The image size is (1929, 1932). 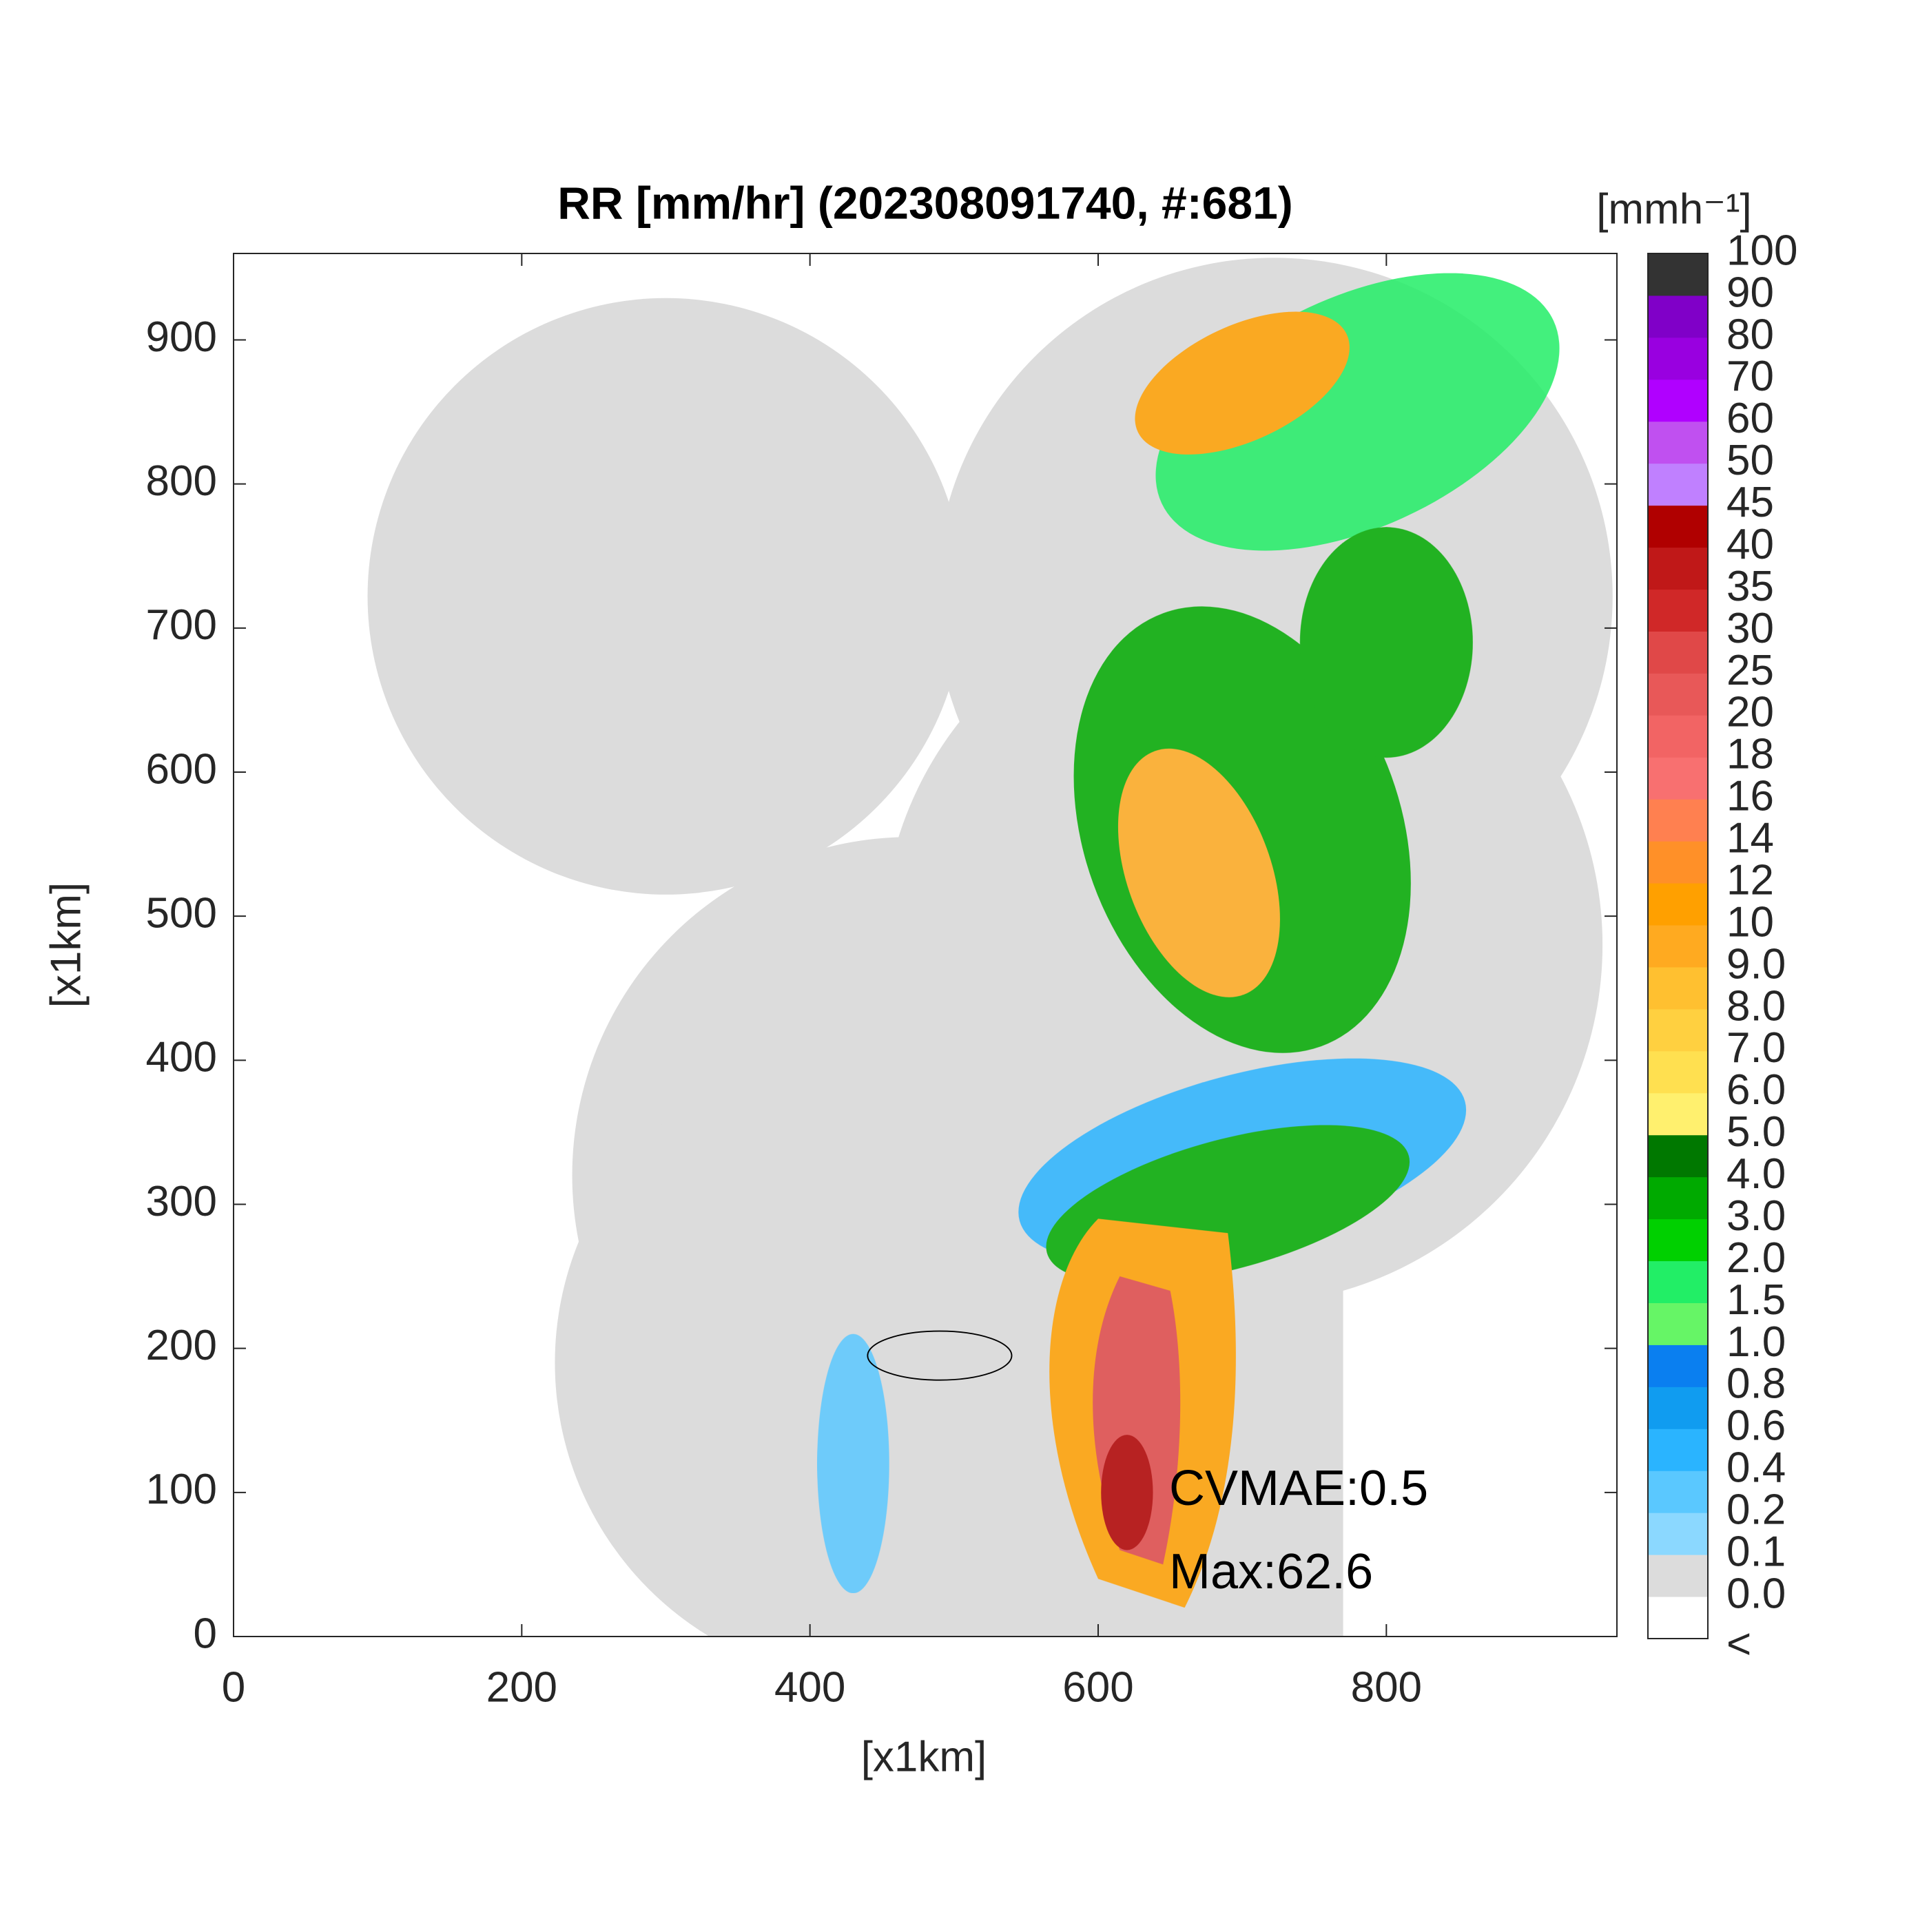 What do you see at coordinates (233, 1687) in the screenshot?
I see `x-tick-label: 0` at bounding box center [233, 1687].